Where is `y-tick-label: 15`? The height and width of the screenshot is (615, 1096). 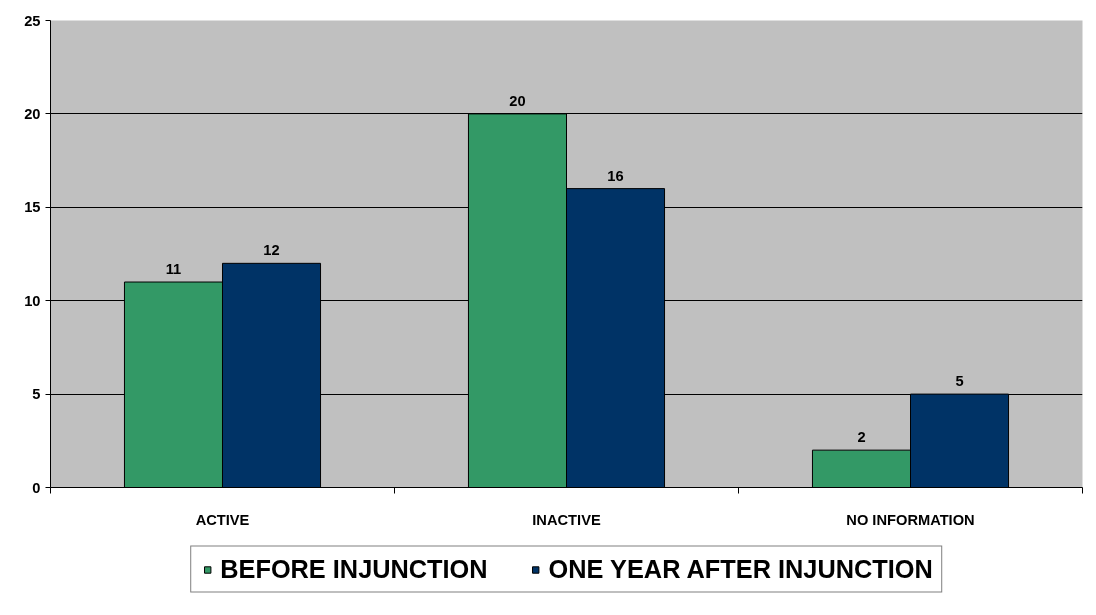
y-tick-label: 15 is located at coordinates (32, 207).